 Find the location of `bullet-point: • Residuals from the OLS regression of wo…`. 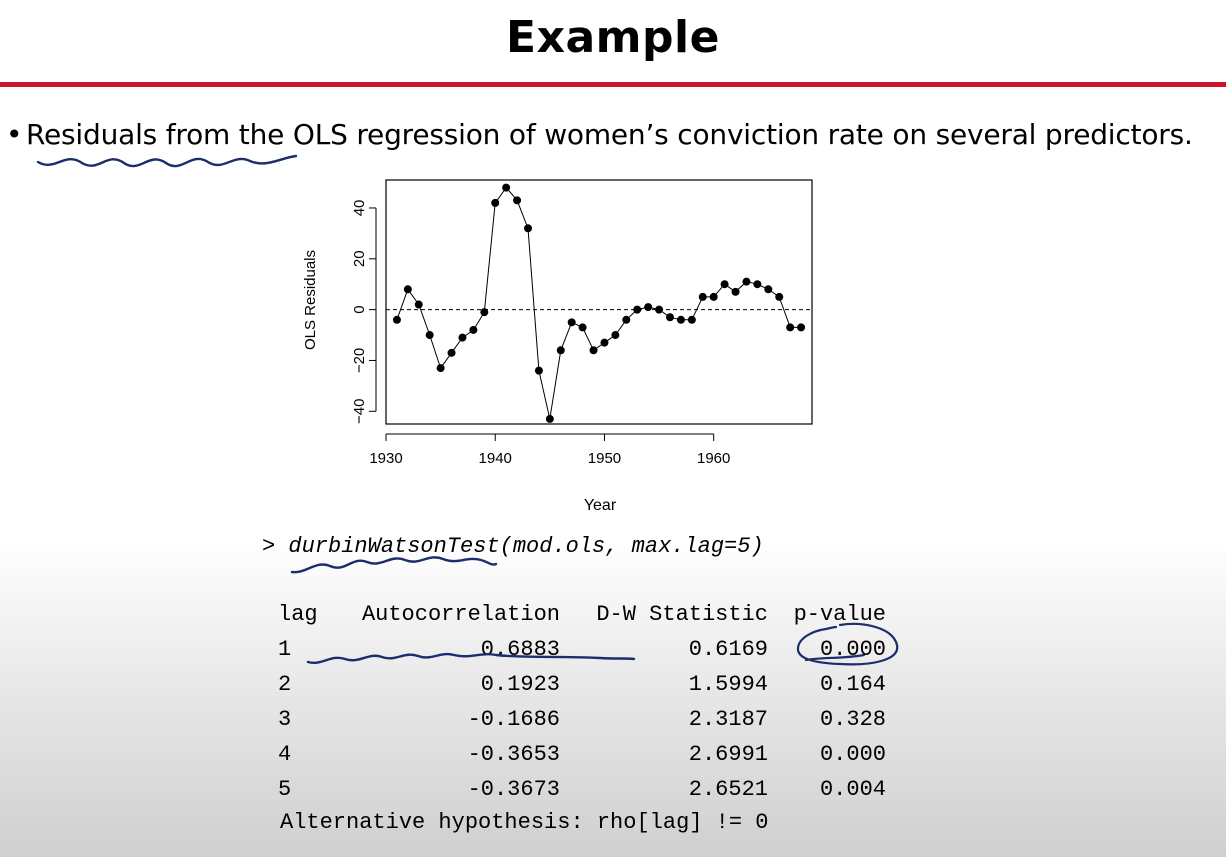

bullet-point: • Residuals from the OLS regression of wo… is located at coordinates (599, 134).